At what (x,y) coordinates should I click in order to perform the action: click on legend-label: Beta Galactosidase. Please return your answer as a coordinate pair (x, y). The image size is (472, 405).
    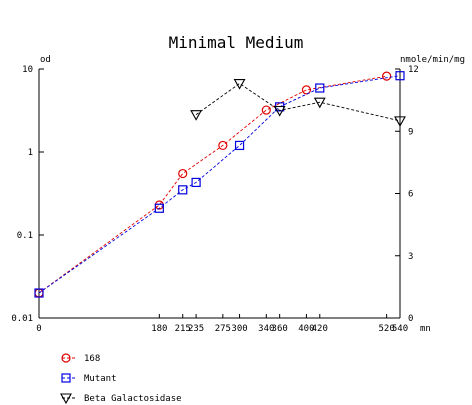
    Looking at the image, I should click on (133, 399).